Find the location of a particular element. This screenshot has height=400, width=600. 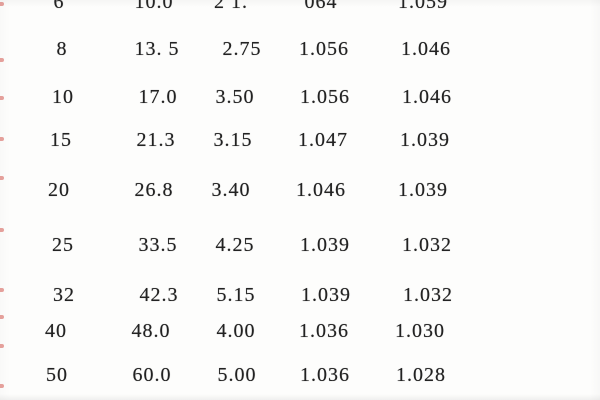

table-cell: 5.00 is located at coordinates (237, 375).